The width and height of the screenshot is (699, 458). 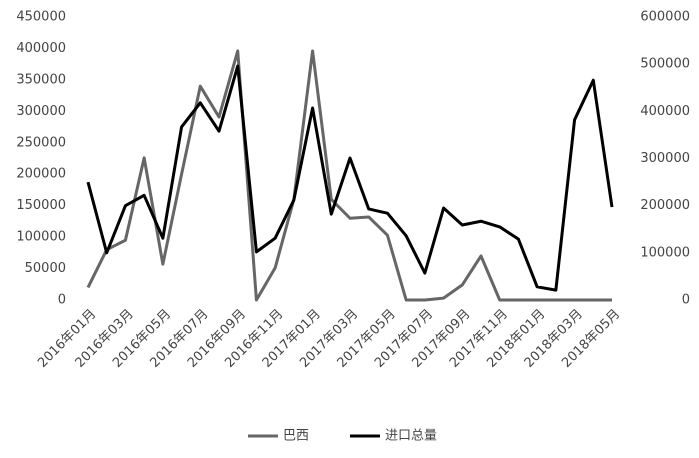 I want to click on y-tick-label: 350000, so click(x=41, y=79).